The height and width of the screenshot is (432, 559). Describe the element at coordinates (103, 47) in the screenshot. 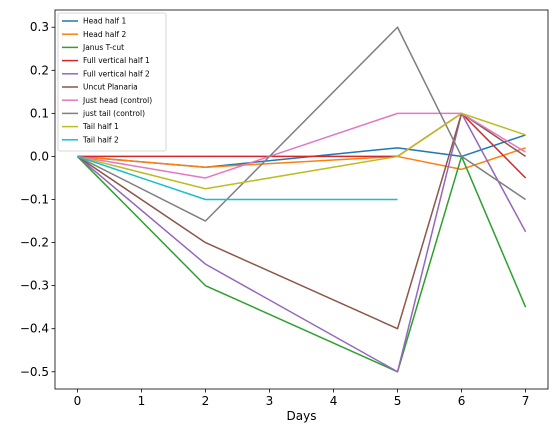

I see `legend-label: Janus T-cut` at that location.